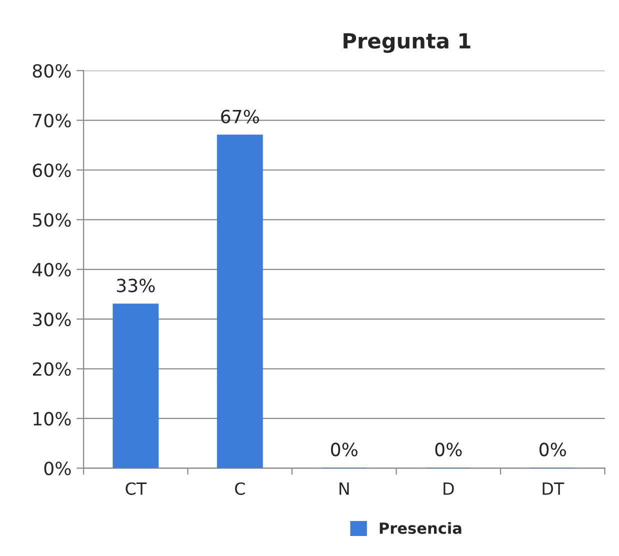 This screenshot has height=556, width=619. I want to click on x-tick-label: DT, so click(553, 488).